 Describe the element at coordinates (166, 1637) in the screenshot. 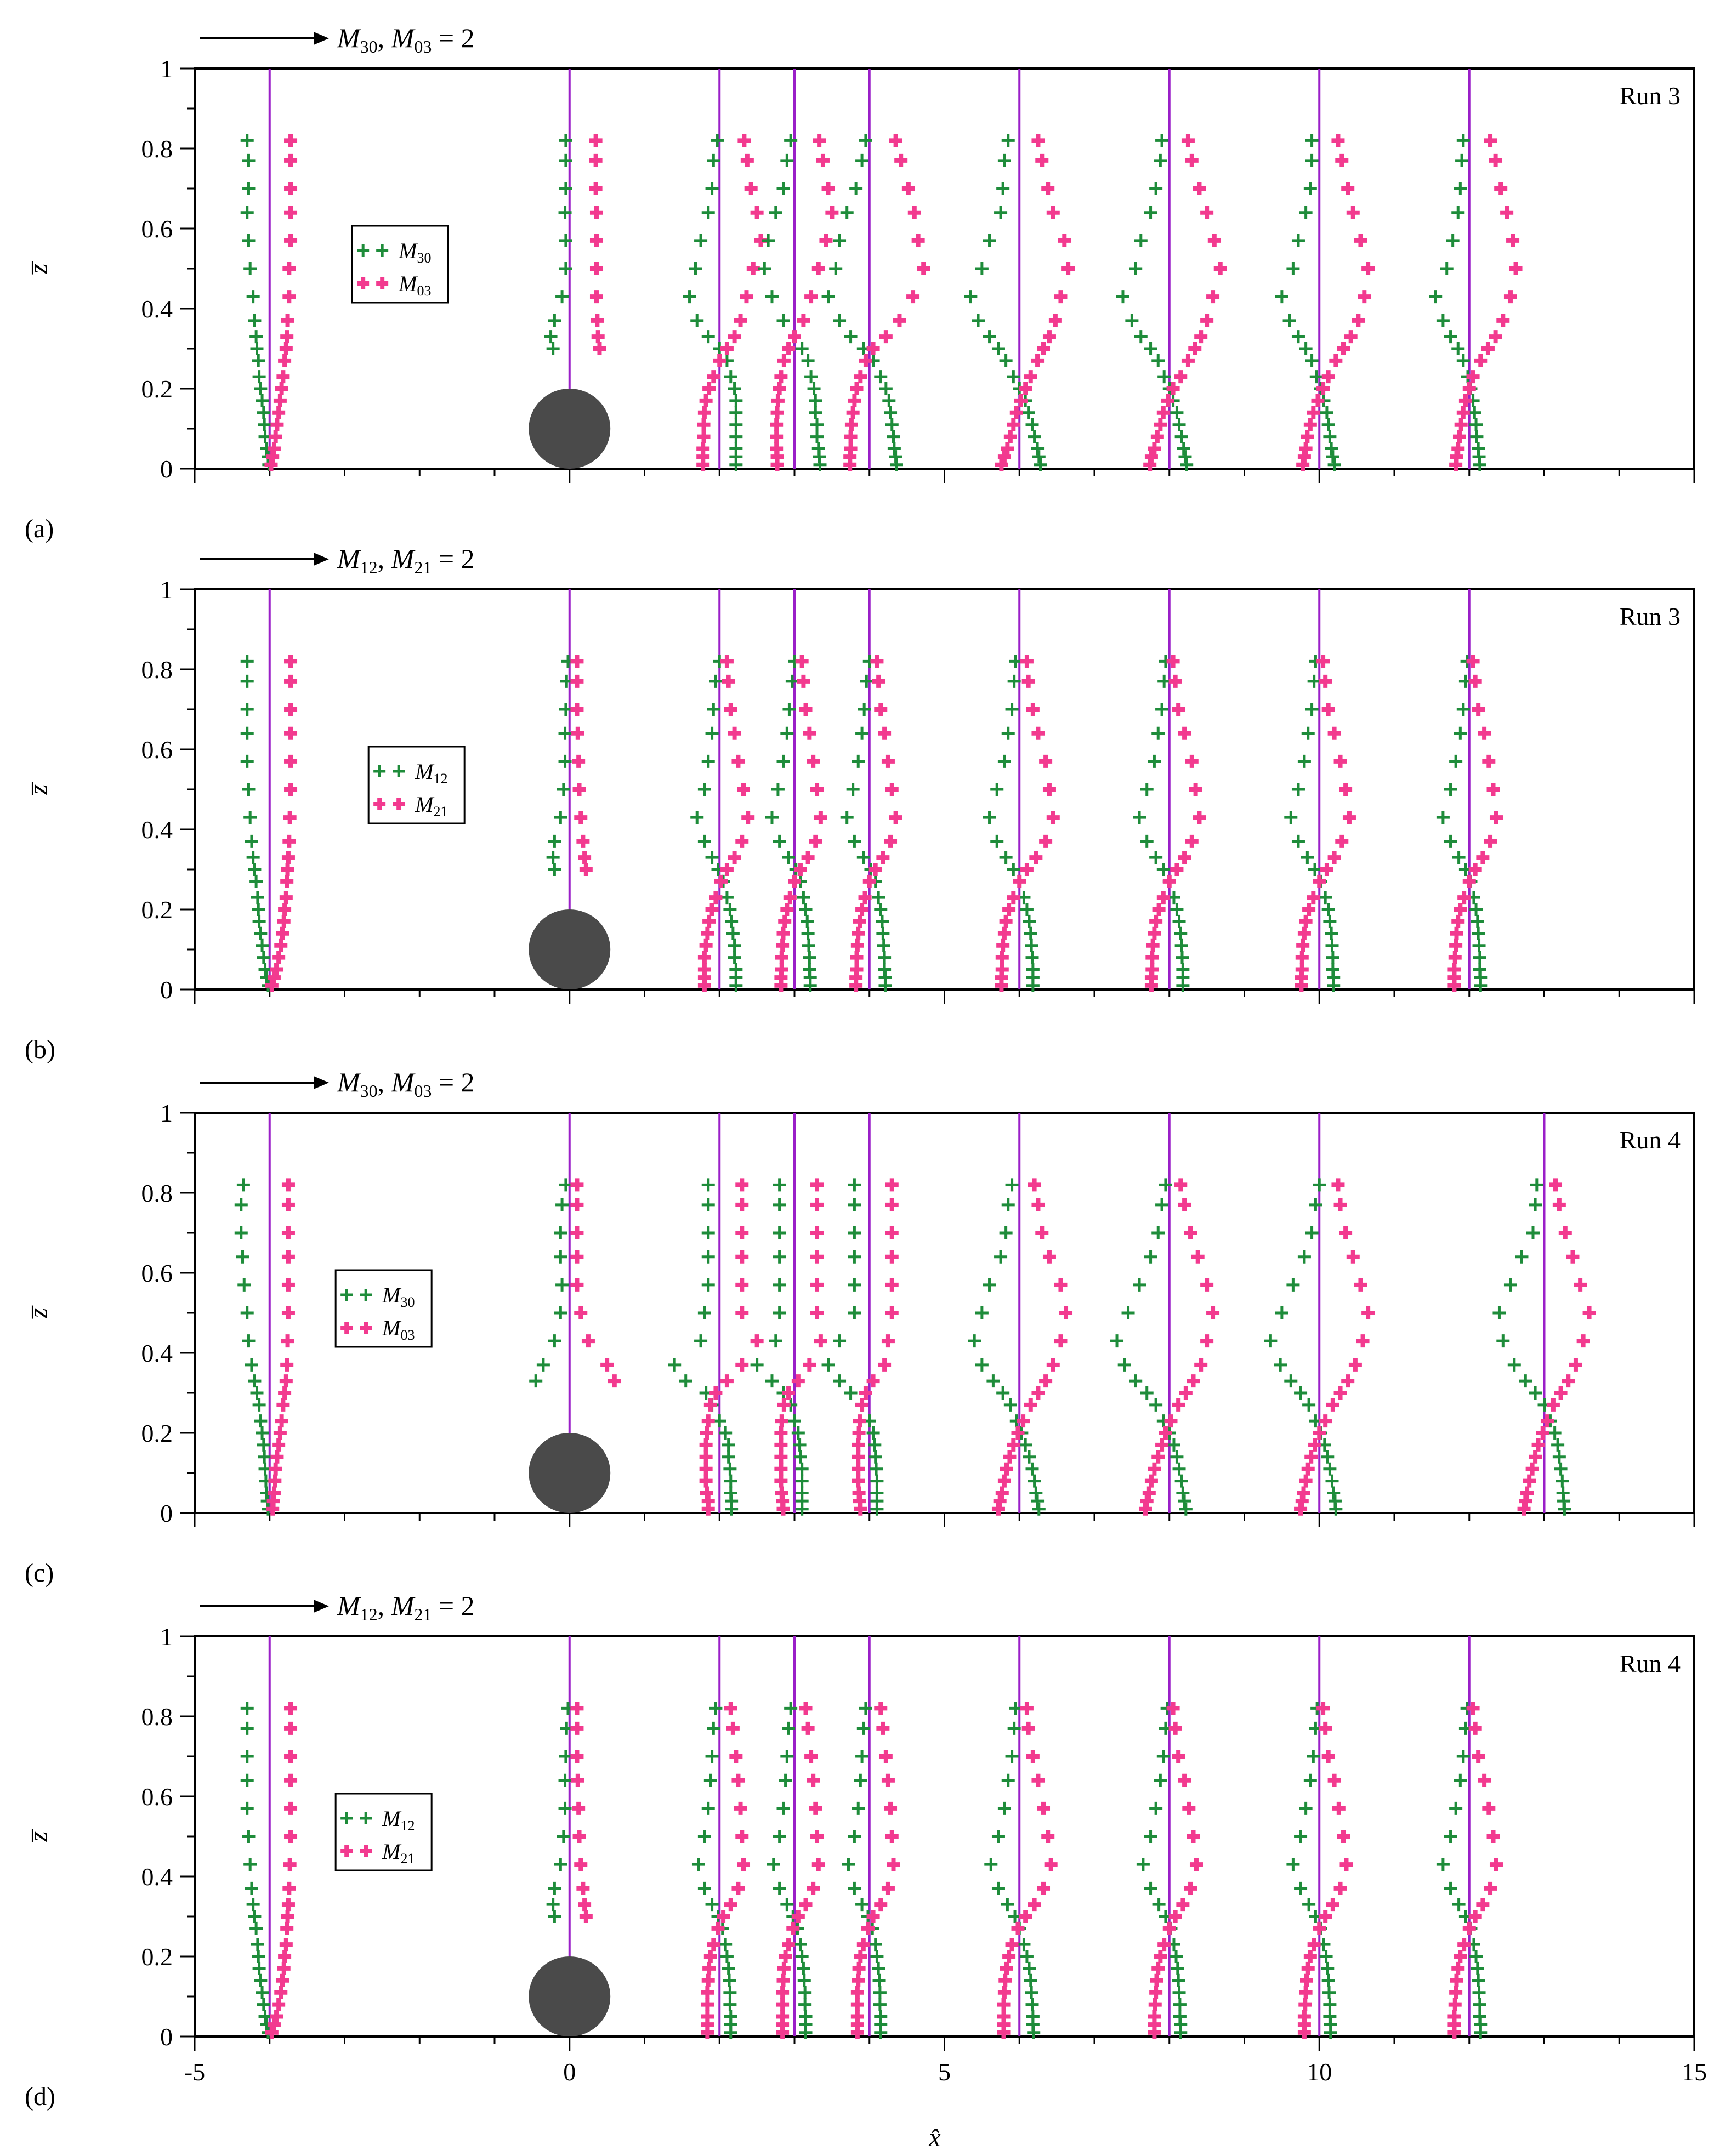

I see `y-tick-label: 1` at that location.